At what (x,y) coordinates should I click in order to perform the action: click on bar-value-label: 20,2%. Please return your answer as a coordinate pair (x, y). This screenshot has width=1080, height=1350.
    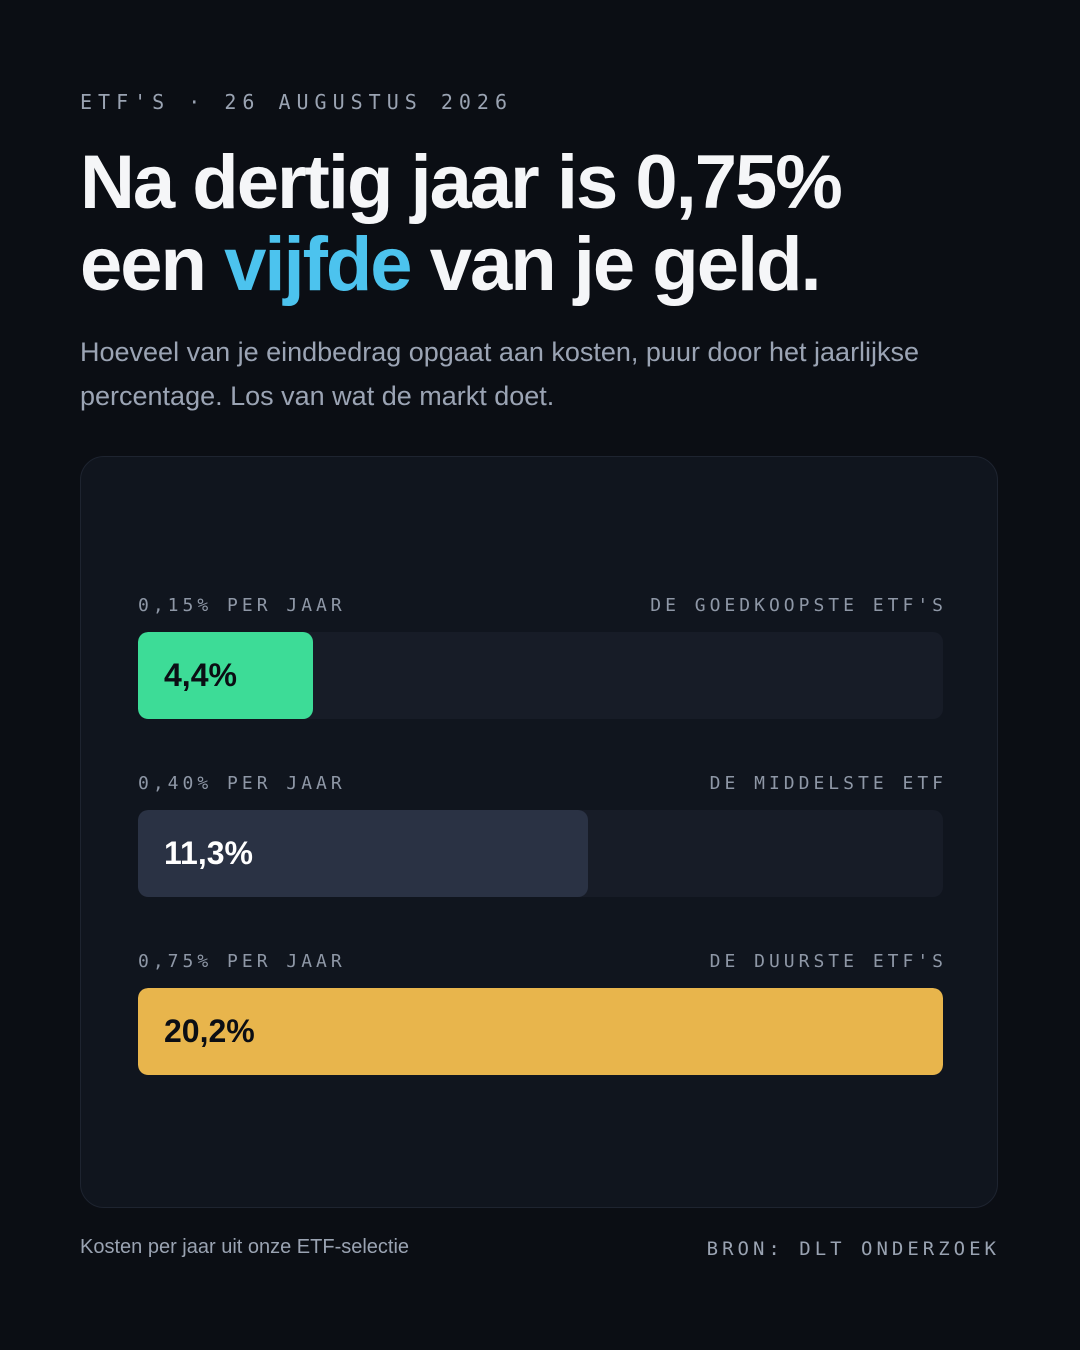
    Looking at the image, I should click on (209, 1031).